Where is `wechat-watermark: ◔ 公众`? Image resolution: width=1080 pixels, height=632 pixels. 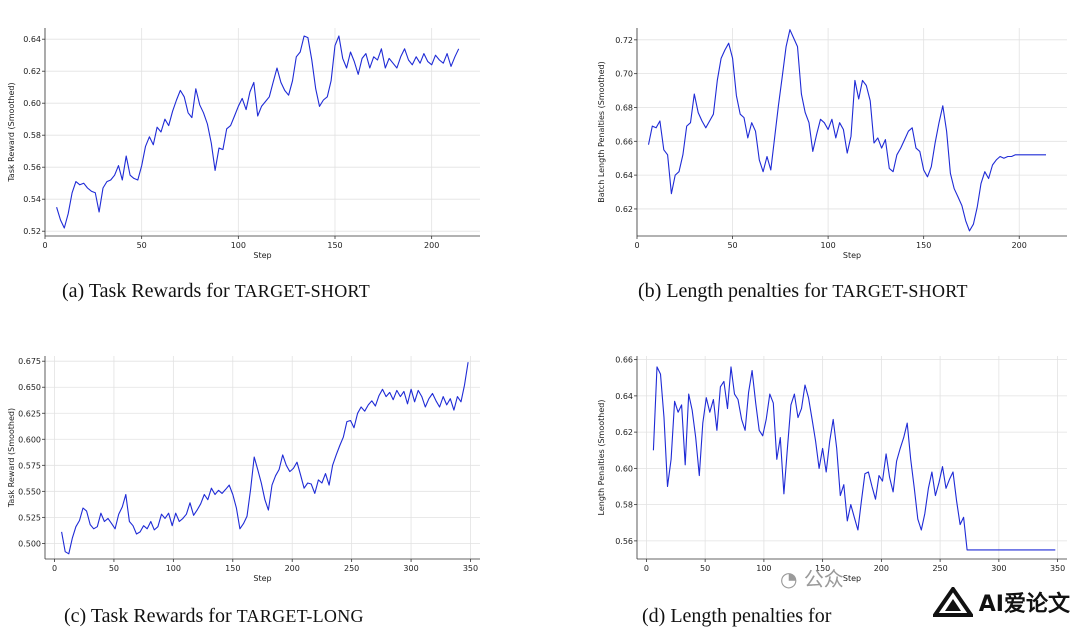
wechat-watermark: ◔ 公众 is located at coordinates (812, 579).